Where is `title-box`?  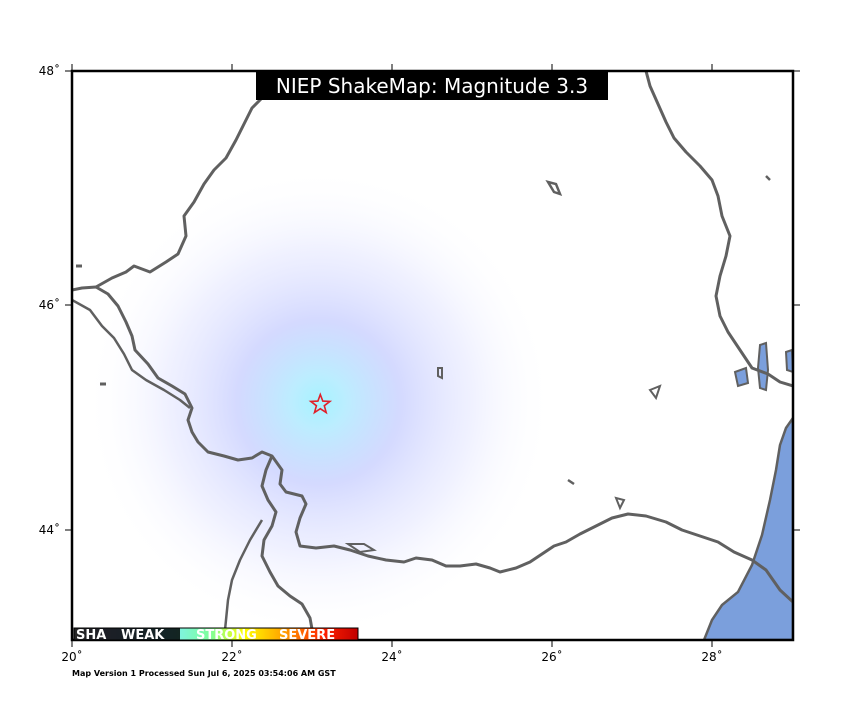 title-box is located at coordinates (432, 86).